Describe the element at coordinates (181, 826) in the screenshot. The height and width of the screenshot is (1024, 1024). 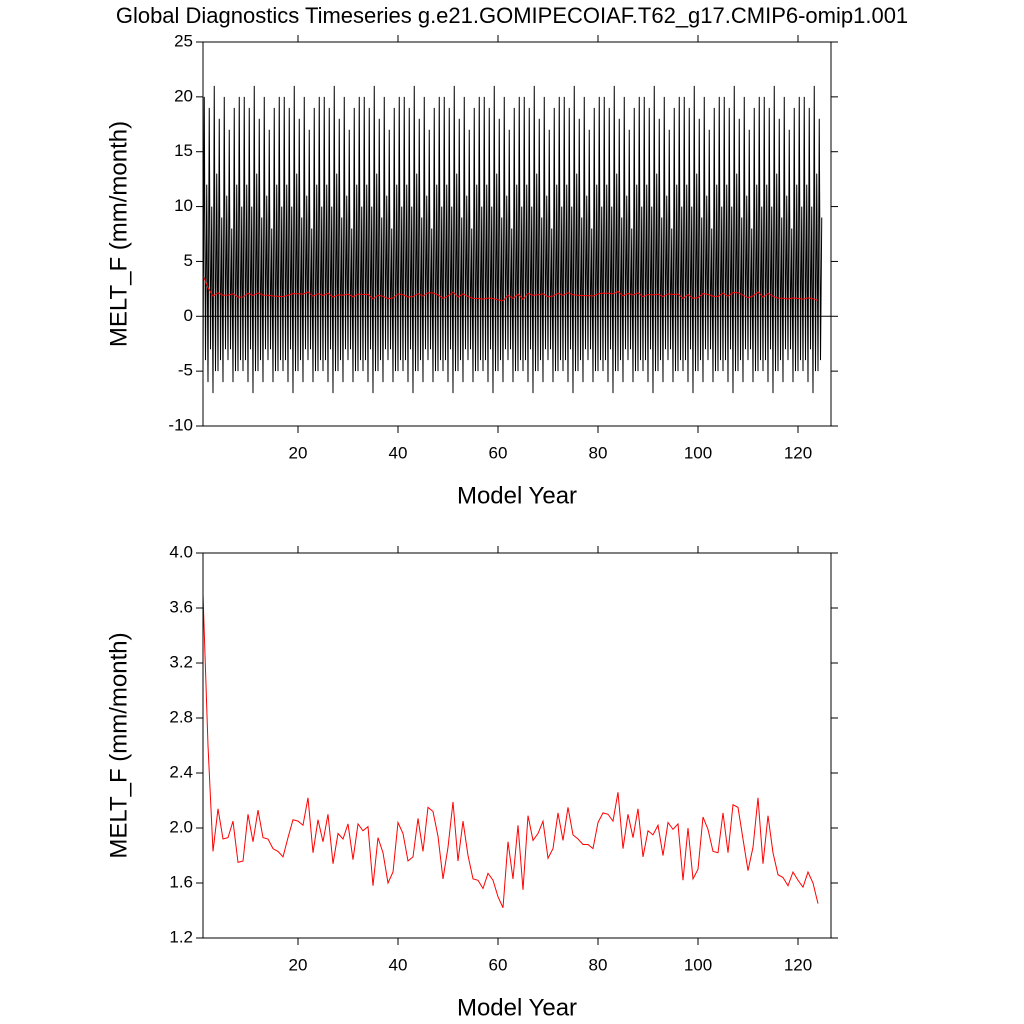
I see `y-tick-label: 2.0` at that location.